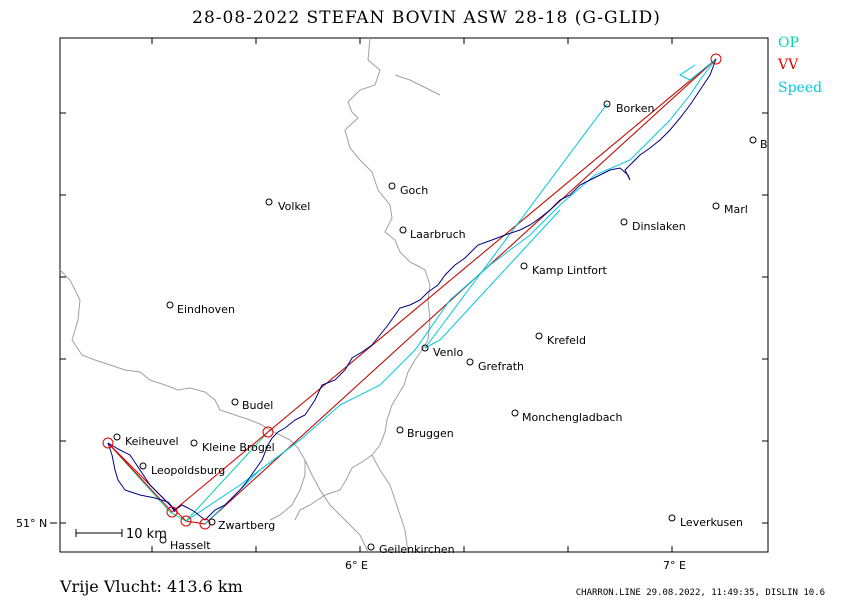 This screenshot has width=853, height=603. Describe the element at coordinates (246, 525) in the screenshot. I see `town-label: Zwartberg` at that location.